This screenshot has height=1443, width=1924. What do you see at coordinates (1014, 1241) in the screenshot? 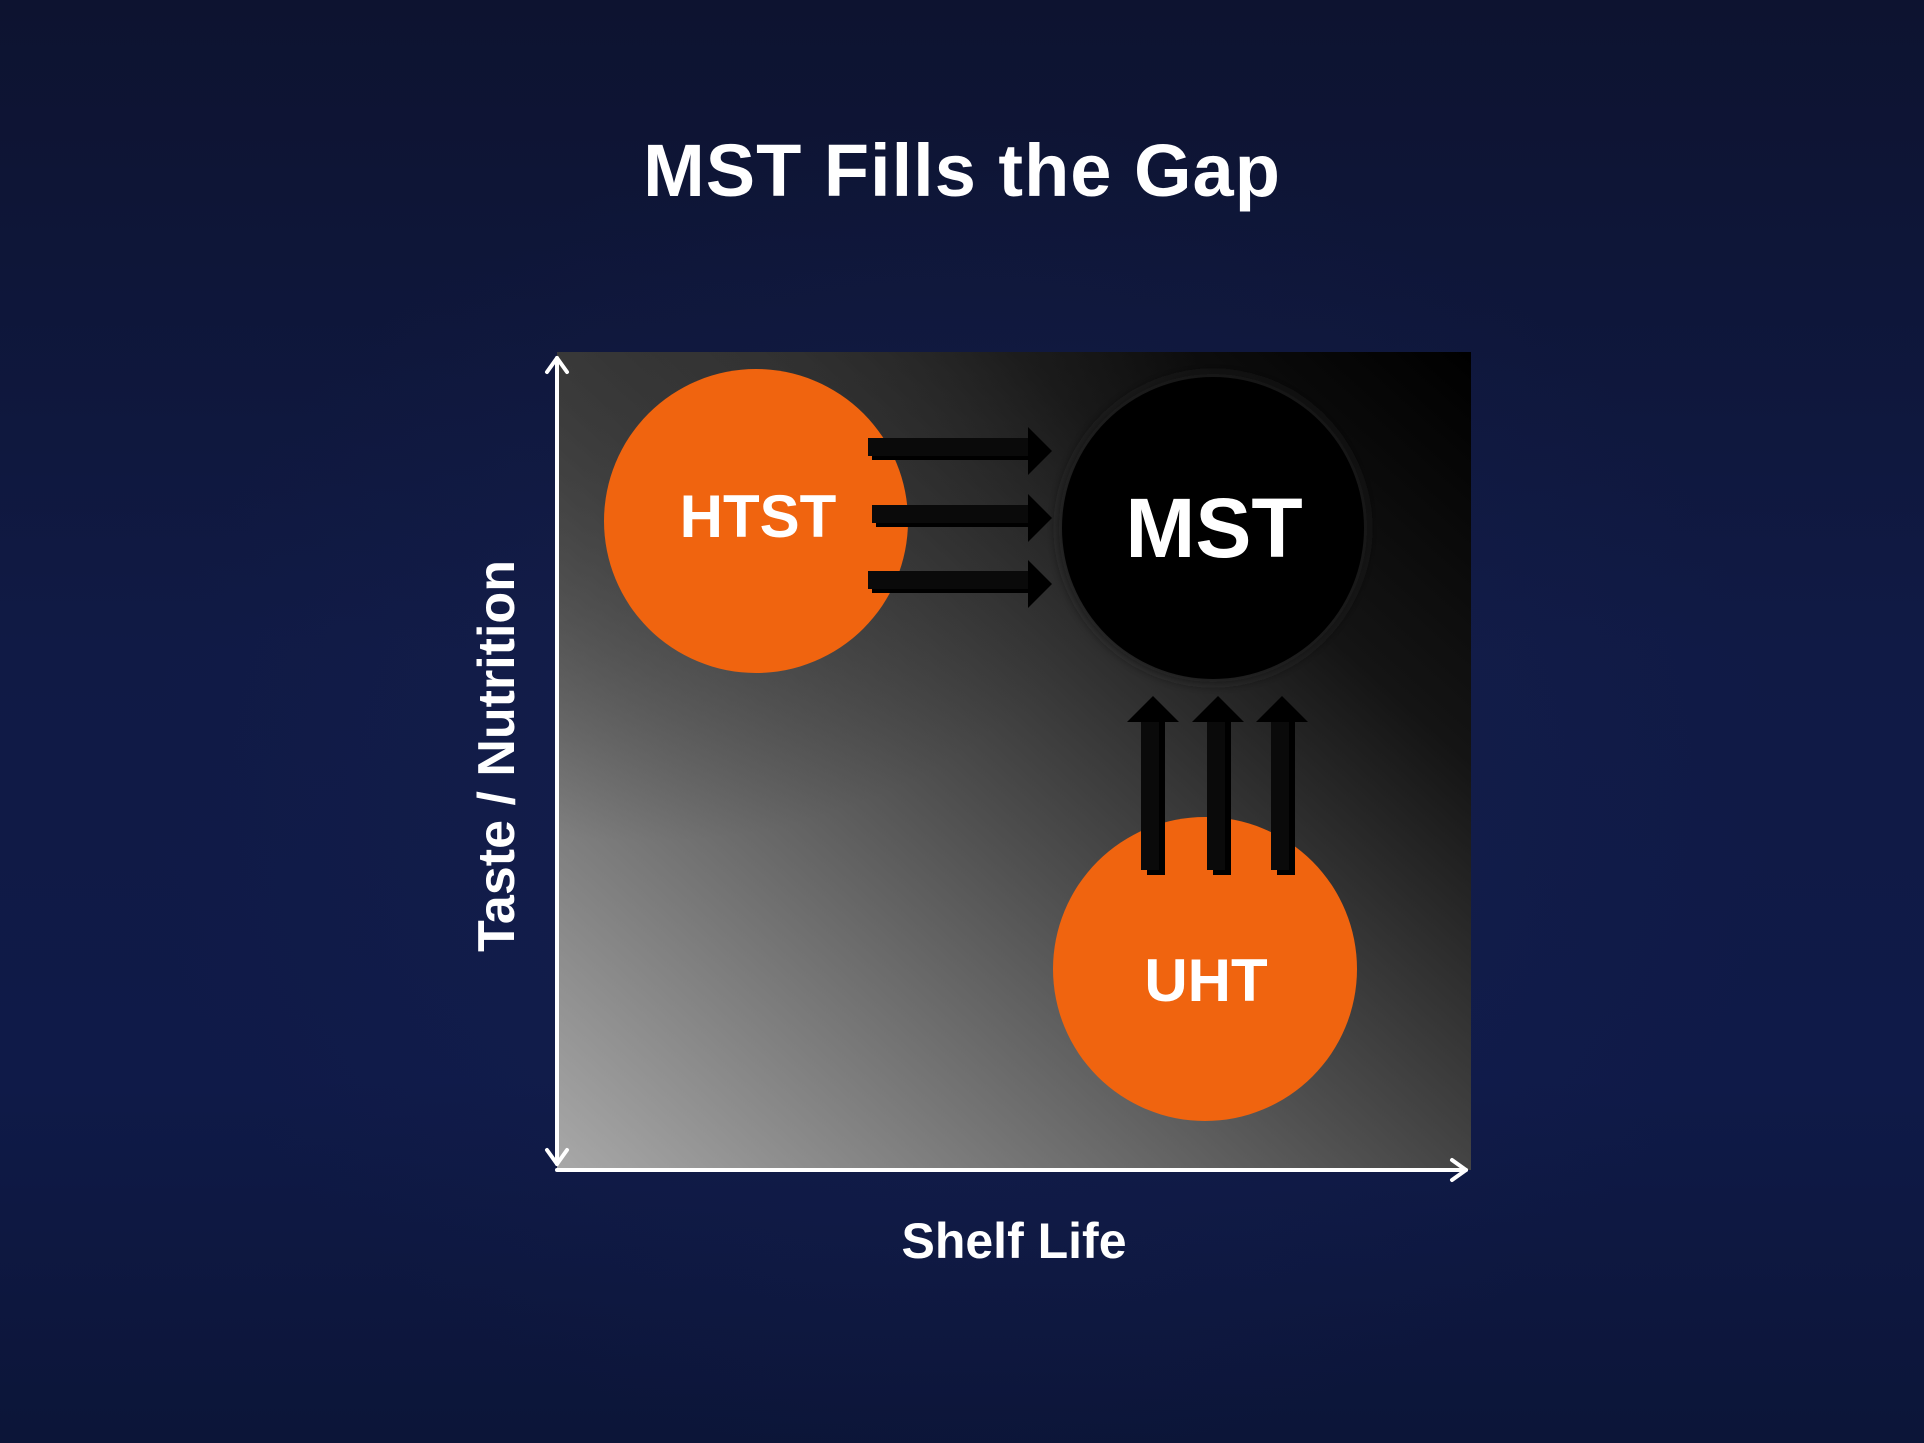
I see `x-axis-label: Shelf Life` at bounding box center [1014, 1241].